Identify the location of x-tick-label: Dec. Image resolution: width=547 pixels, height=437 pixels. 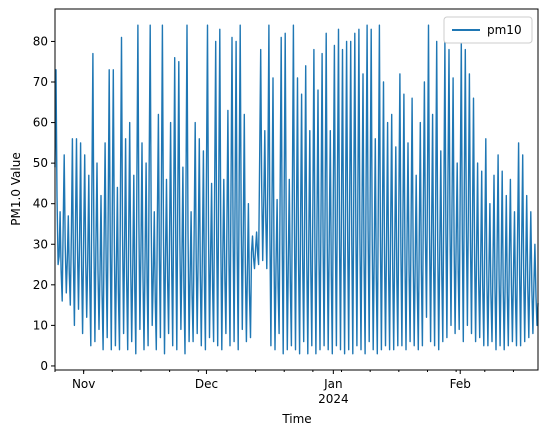
(206, 384).